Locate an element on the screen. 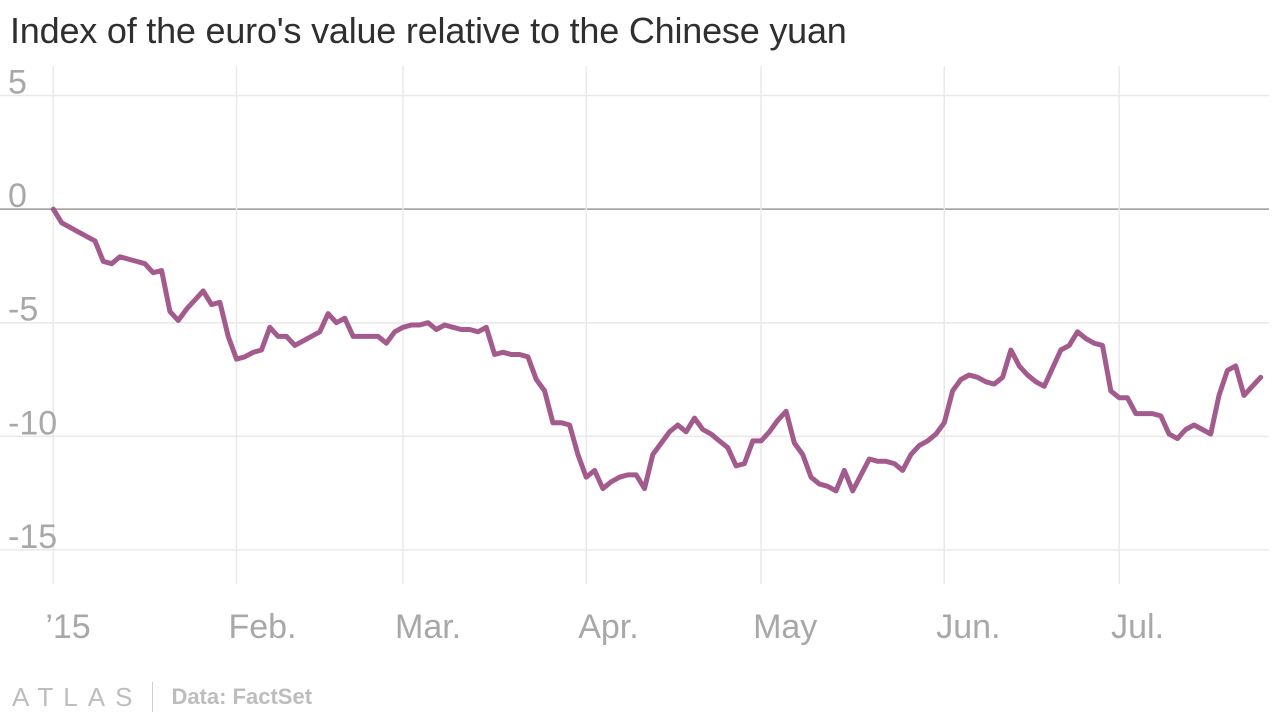  x-tick-label: Jul. is located at coordinates (1137, 627).